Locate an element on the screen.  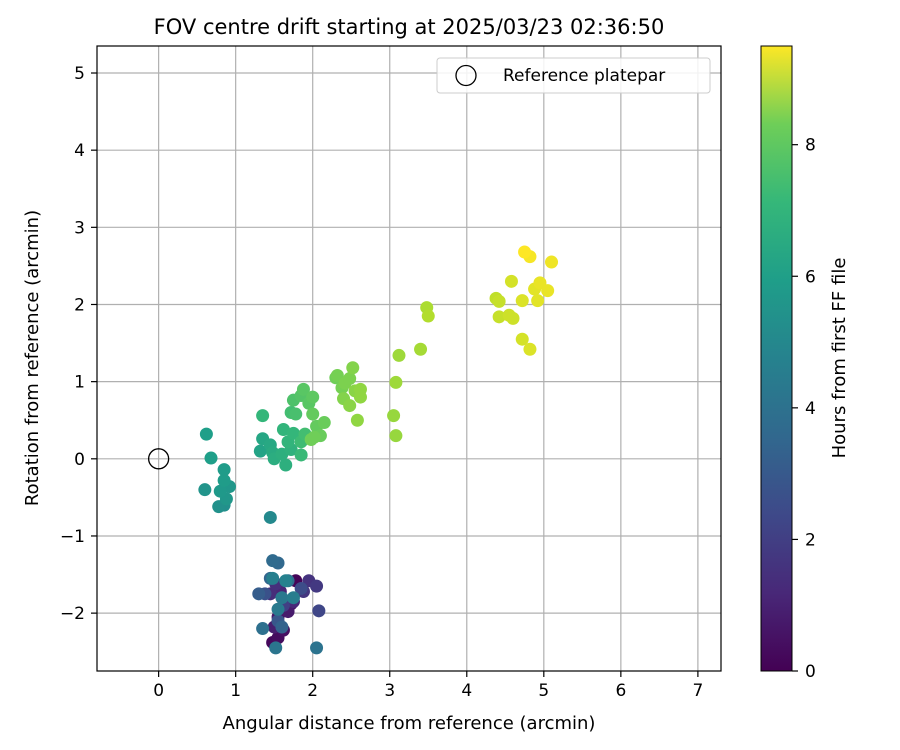
colorbar-tick-label: 6 is located at coordinates (810, 277).